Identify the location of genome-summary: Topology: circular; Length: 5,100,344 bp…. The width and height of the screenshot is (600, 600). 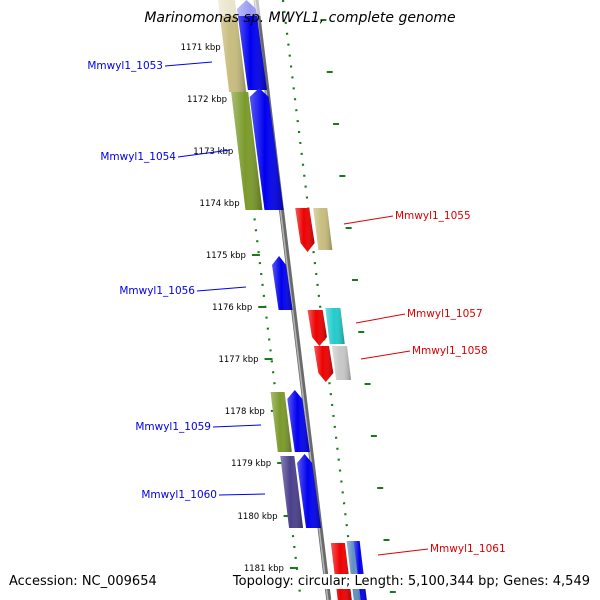
(411, 581).